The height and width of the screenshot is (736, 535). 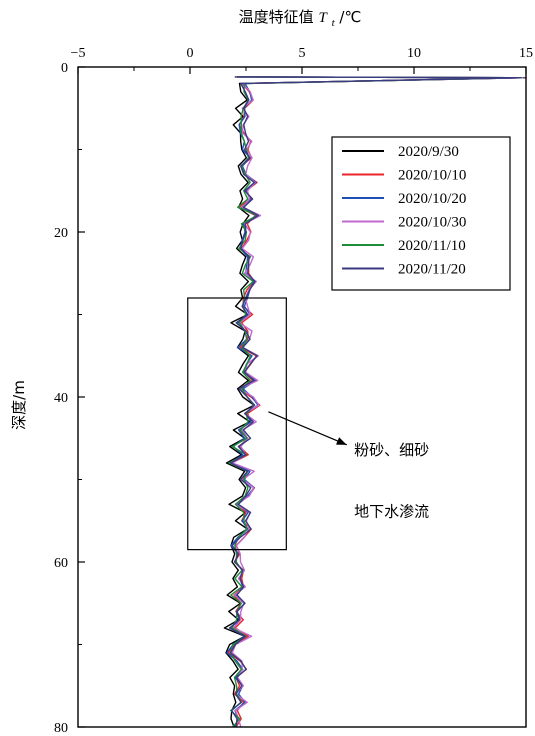 What do you see at coordinates (526, 53) in the screenshot?
I see `x-tick-label-4: 15` at bounding box center [526, 53].